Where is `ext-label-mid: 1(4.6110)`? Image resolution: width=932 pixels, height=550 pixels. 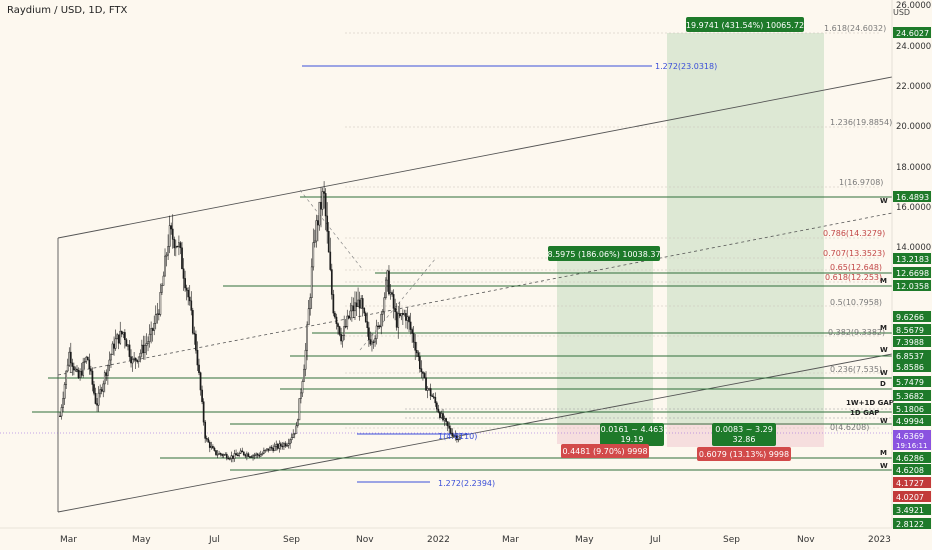 ext-label-mid: 1(4.6110) is located at coordinates (457, 436).